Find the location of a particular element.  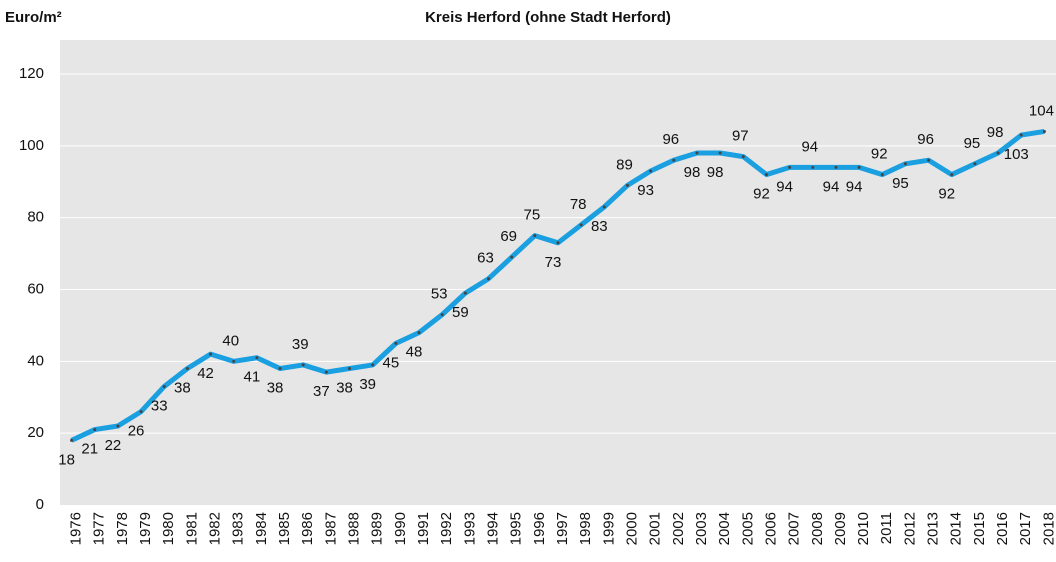

x-tick-label: 1989 is located at coordinates (377, 528).